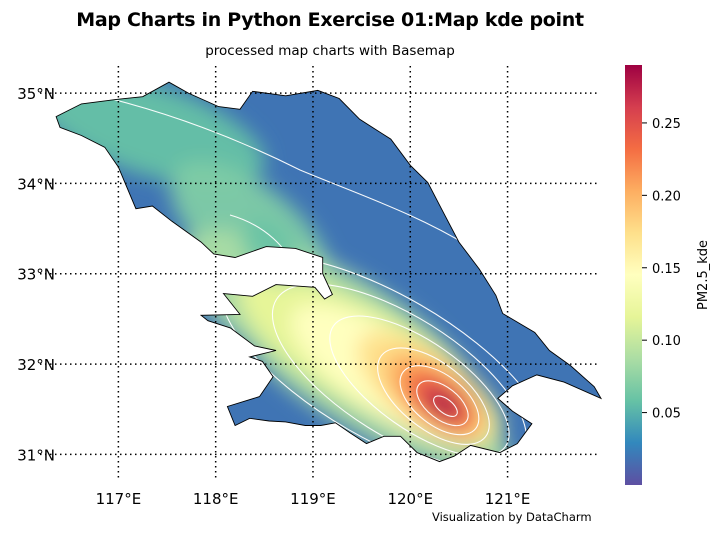 Image resolution: width=720 pixels, height=537 pixels. Describe the element at coordinates (330, 51) in the screenshot. I see `chart-subtitle: processed map charts with Basemap` at that location.